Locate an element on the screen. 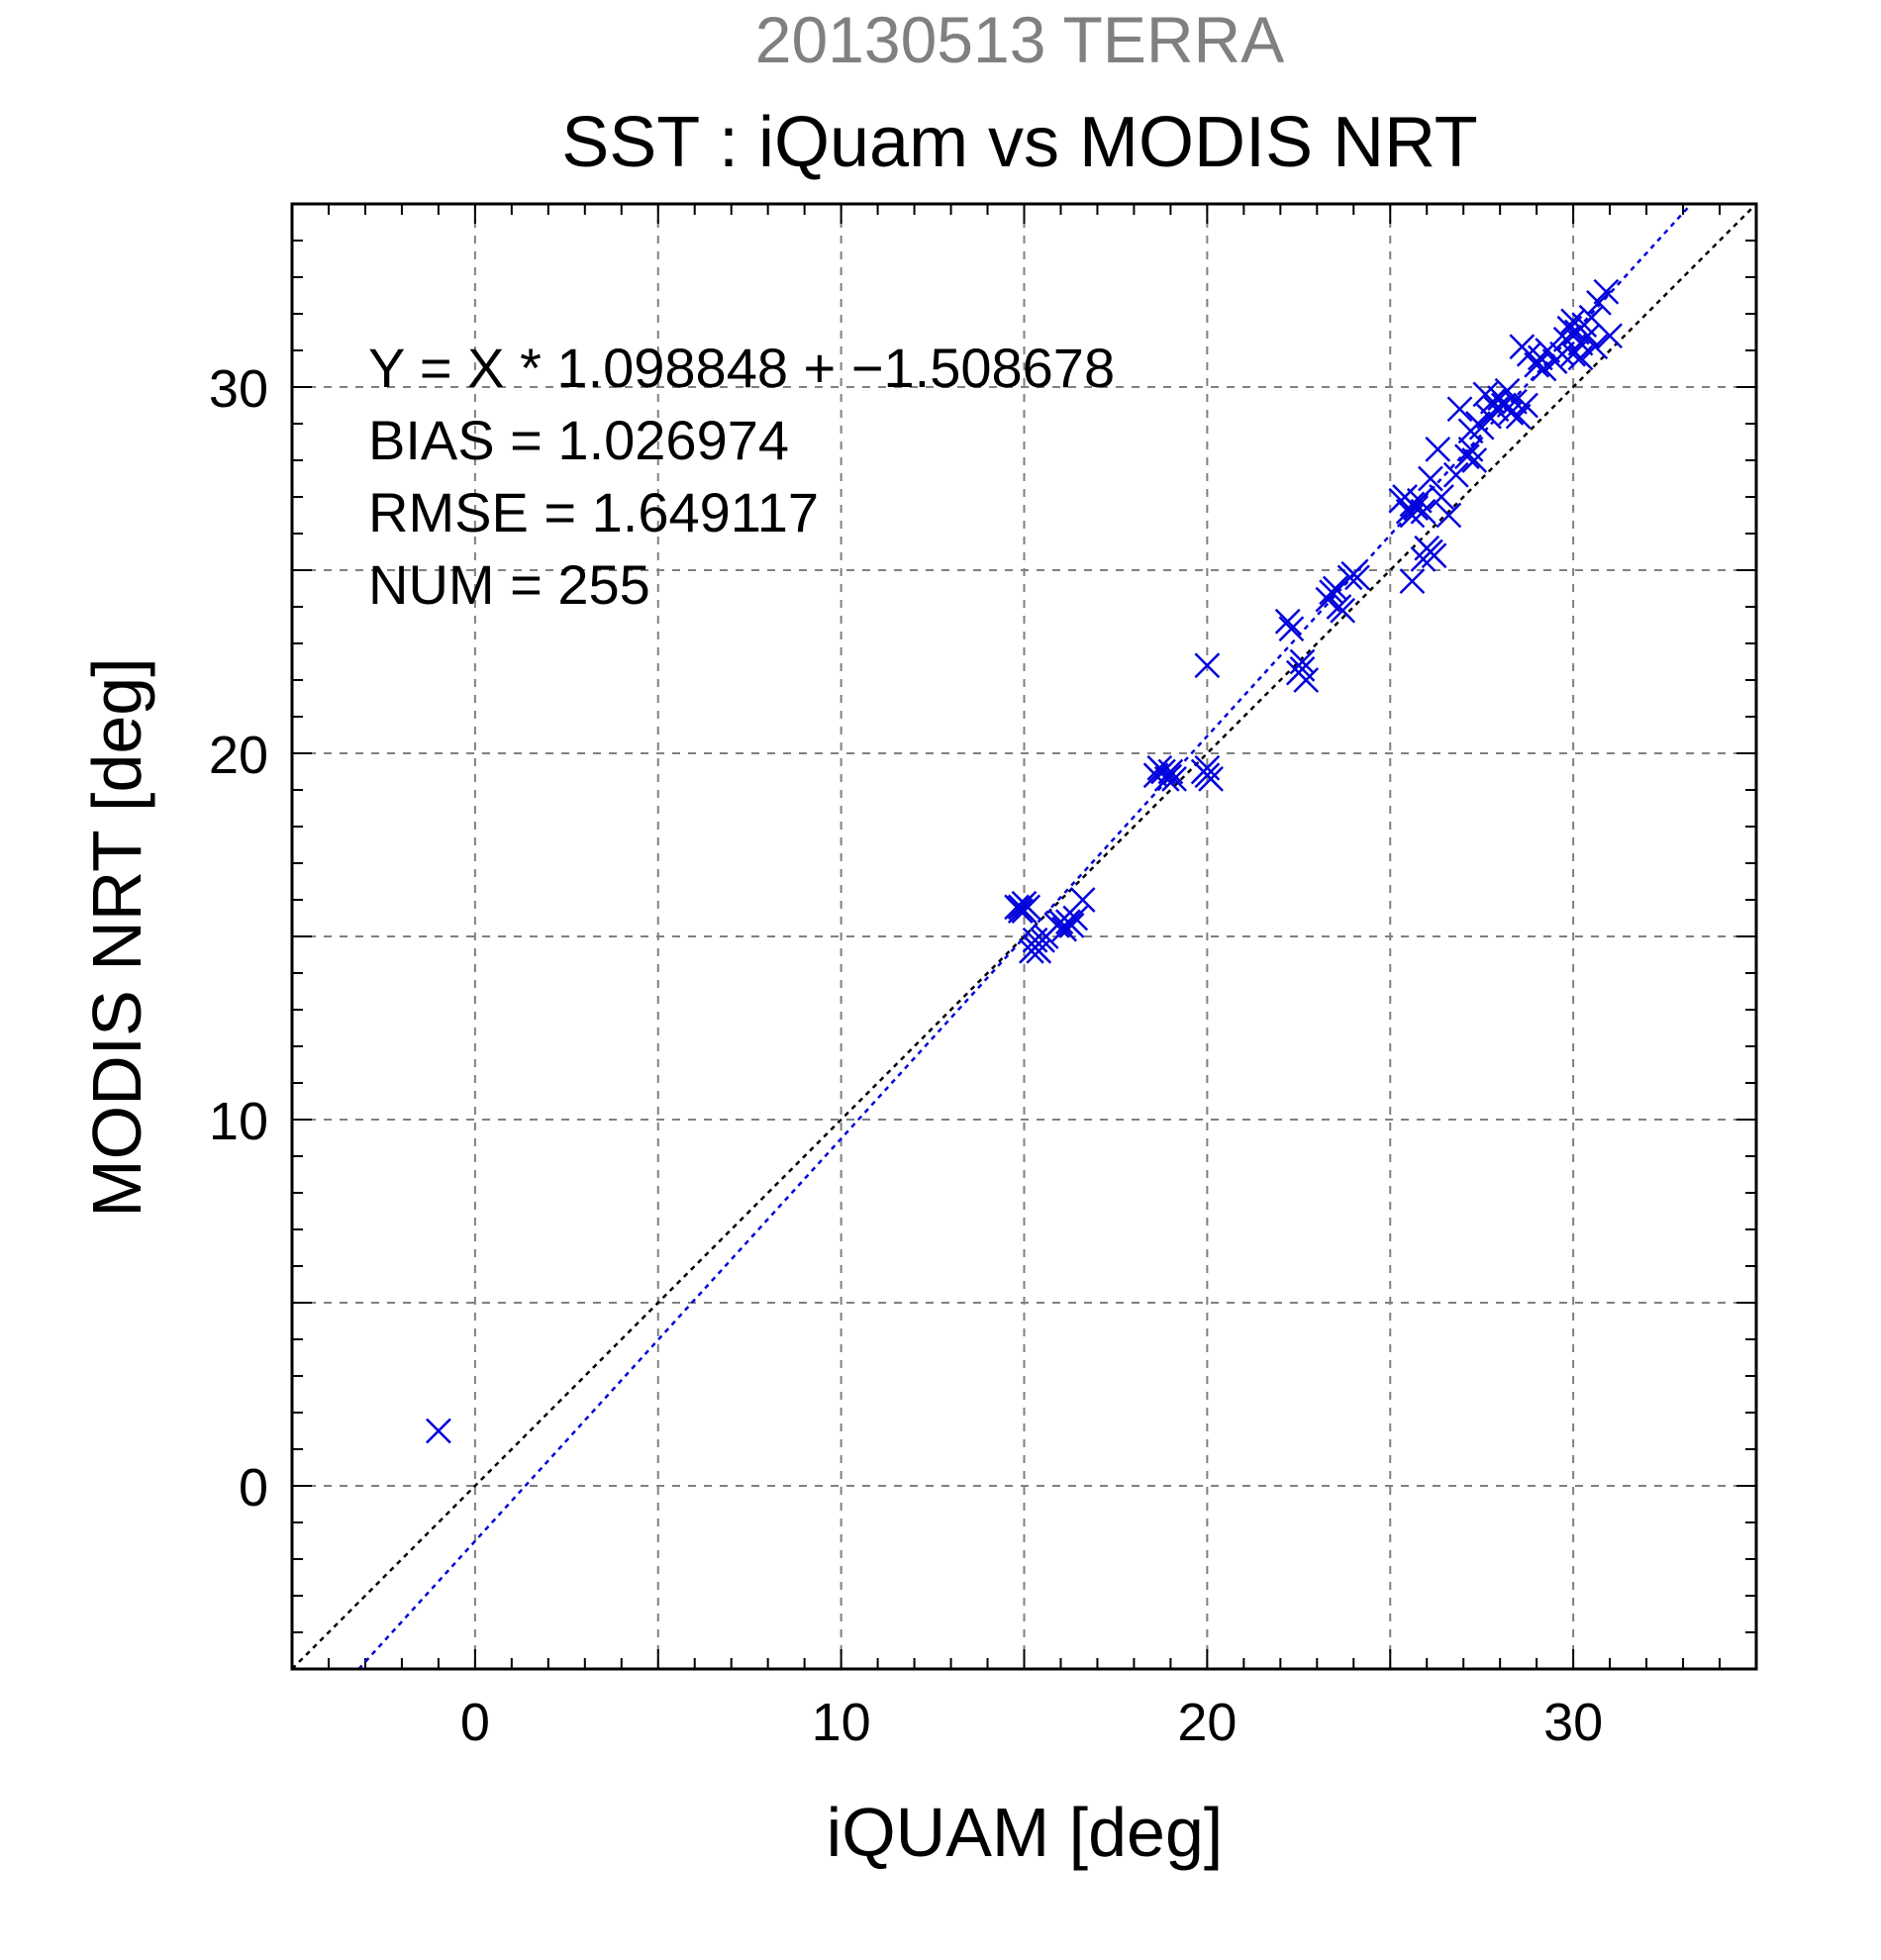 The width and height of the screenshot is (1881, 1960). x-axis-label: iQUAM [deg] is located at coordinates (1025, 1832).